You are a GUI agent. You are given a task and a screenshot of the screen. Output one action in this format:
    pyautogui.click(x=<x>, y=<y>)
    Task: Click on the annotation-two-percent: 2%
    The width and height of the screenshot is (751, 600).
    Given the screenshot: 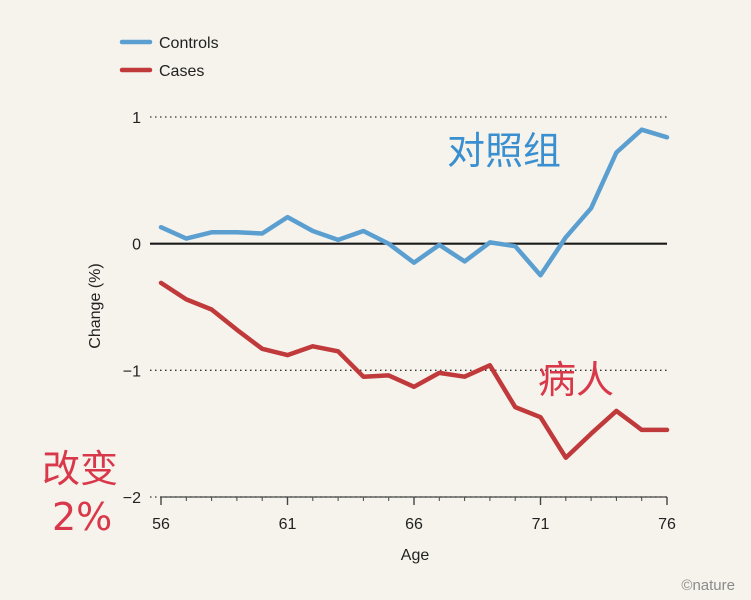 What is the action you would take?
    pyautogui.click(x=82, y=517)
    